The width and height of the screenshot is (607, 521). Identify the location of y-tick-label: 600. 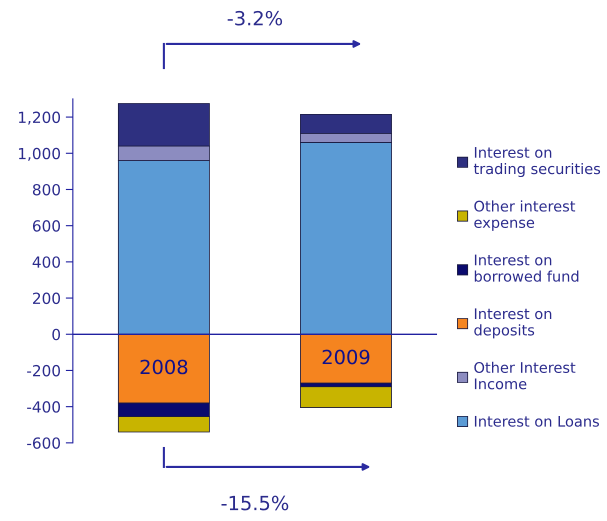
(46, 226).